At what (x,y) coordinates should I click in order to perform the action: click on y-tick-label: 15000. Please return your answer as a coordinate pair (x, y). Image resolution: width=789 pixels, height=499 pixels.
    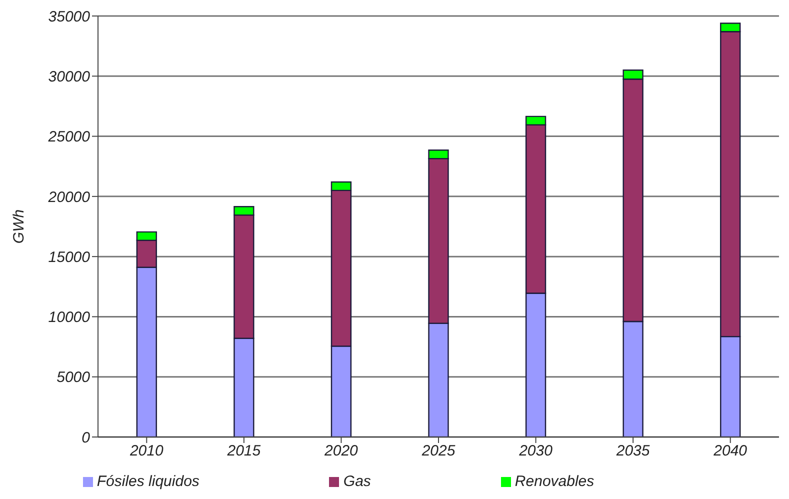
    Looking at the image, I should click on (69, 257).